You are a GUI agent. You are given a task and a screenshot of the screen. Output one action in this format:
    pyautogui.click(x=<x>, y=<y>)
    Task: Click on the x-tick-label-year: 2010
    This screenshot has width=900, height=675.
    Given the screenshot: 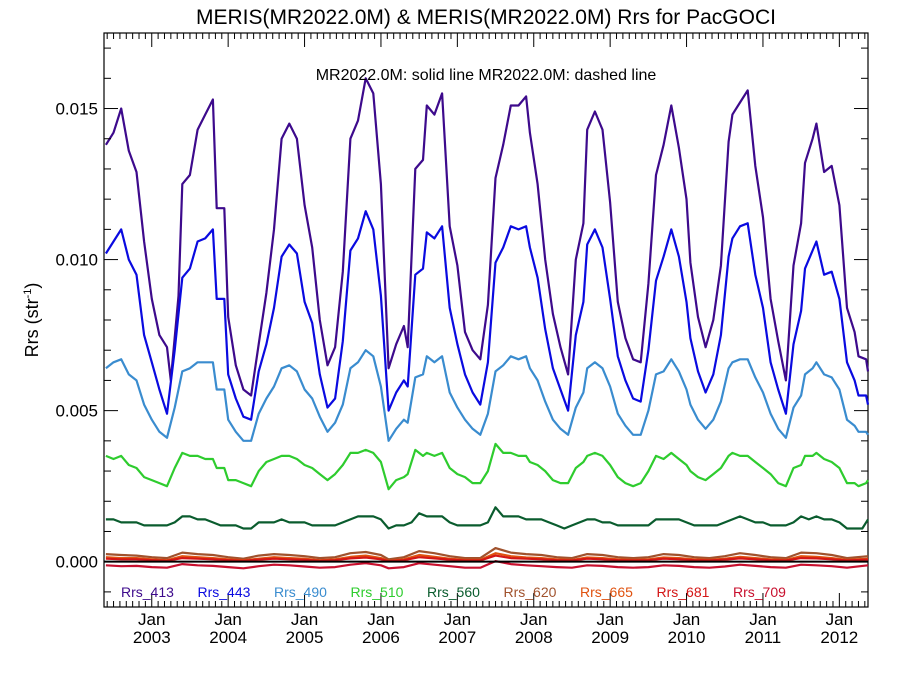 What is the action you would take?
    pyautogui.click(x=687, y=637)
    